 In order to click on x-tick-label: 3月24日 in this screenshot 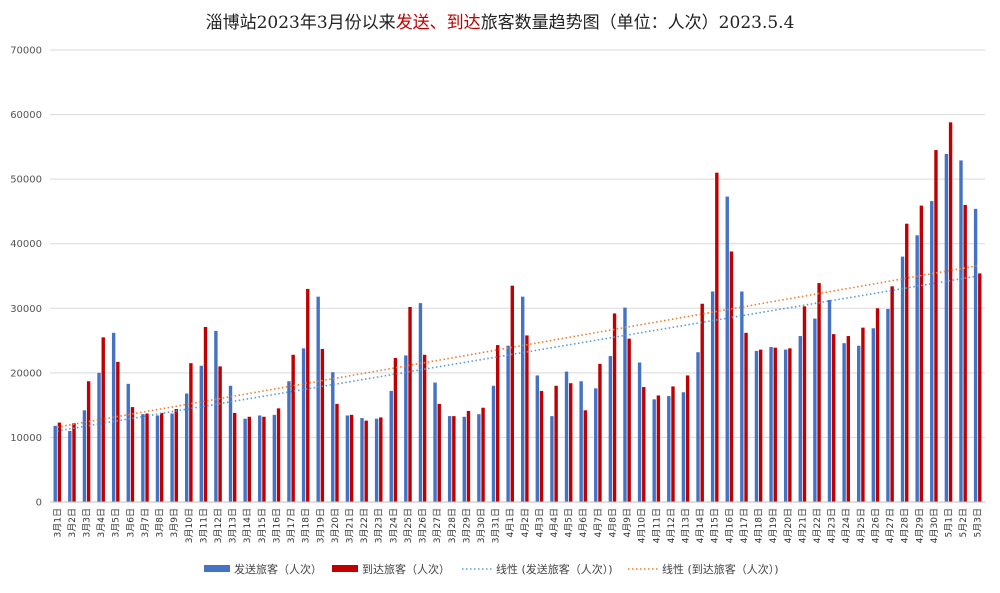, I will do `click(393, 525)`.